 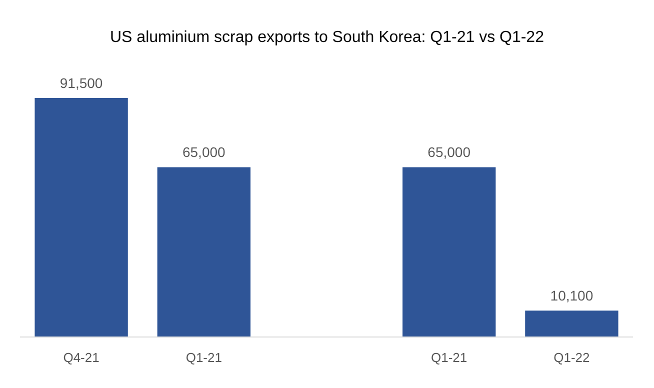 I want to click on data-label: 91,500, so click(x=81, y=83).